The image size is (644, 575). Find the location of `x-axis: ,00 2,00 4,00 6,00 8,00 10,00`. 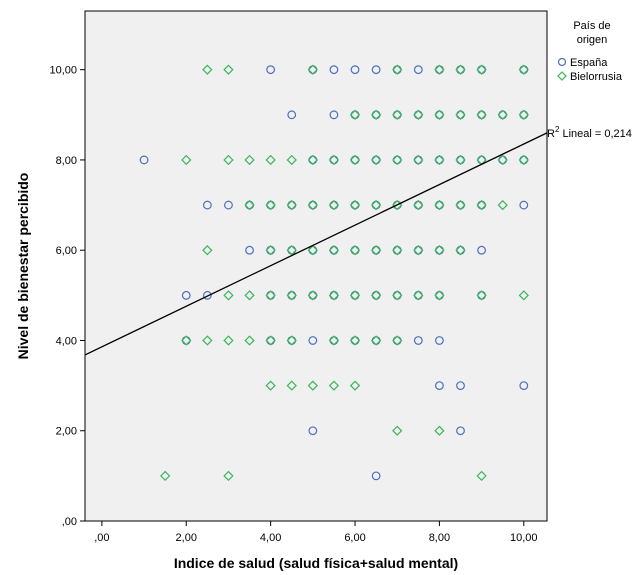

x-axis: ,00 2,00 4,00 6,00 8,00 10,00 is located at coordinates (316, 532).